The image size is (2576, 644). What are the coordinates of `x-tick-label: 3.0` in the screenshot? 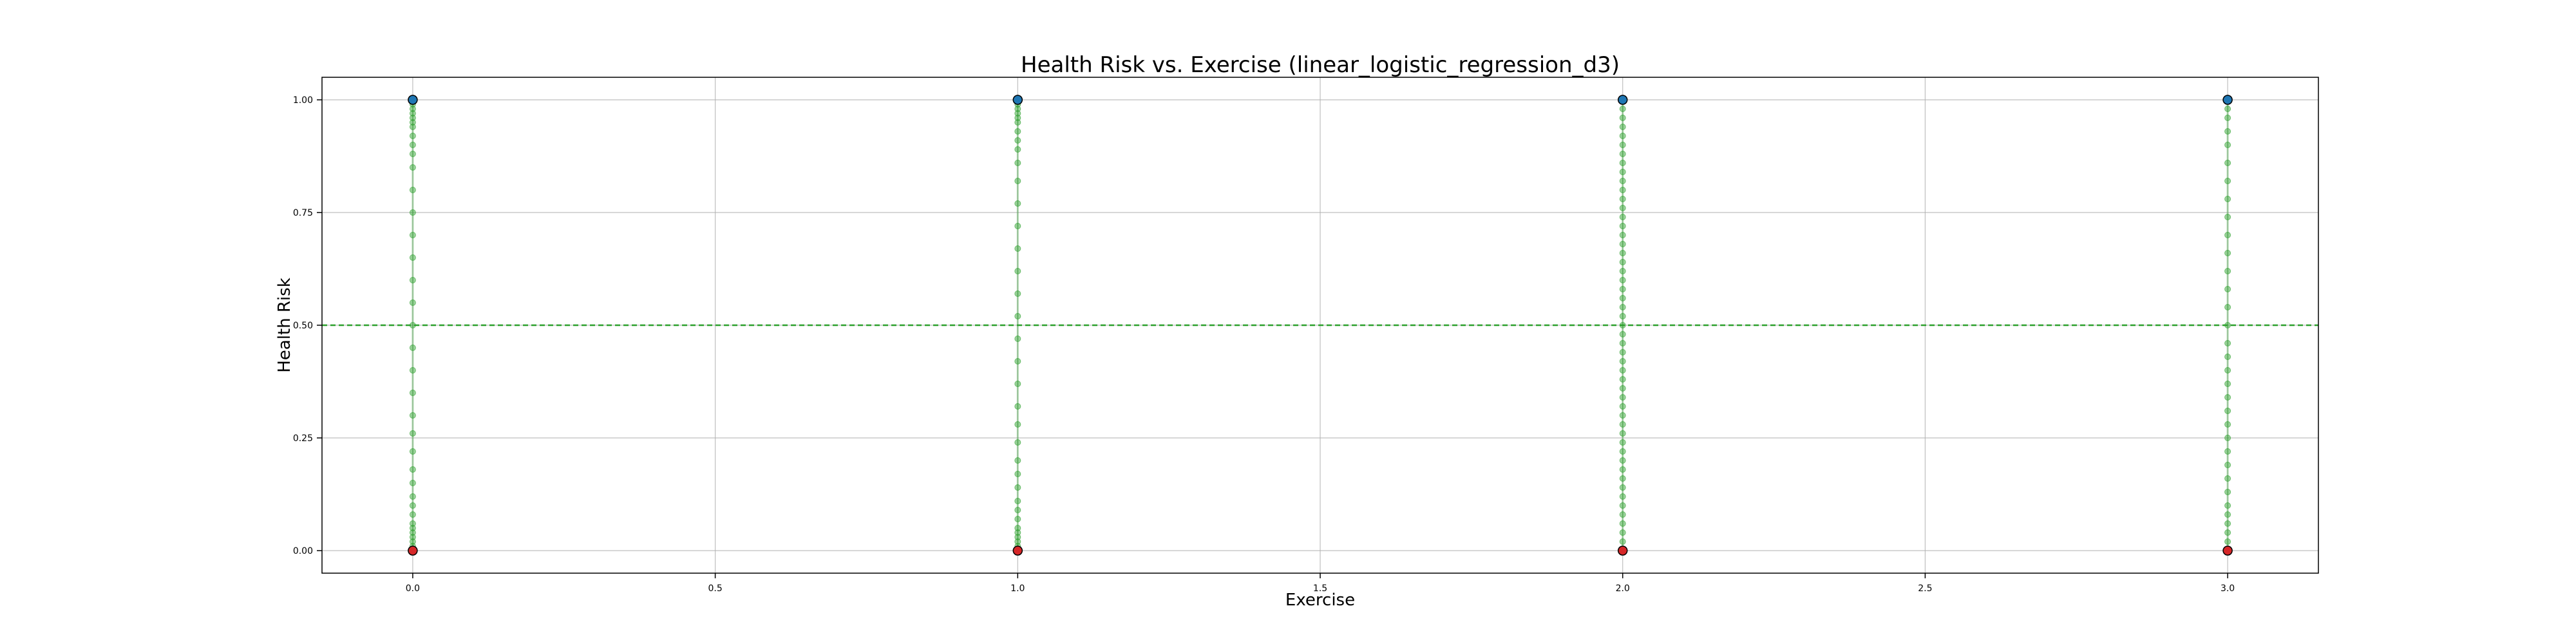 It's located at (2228, 588).